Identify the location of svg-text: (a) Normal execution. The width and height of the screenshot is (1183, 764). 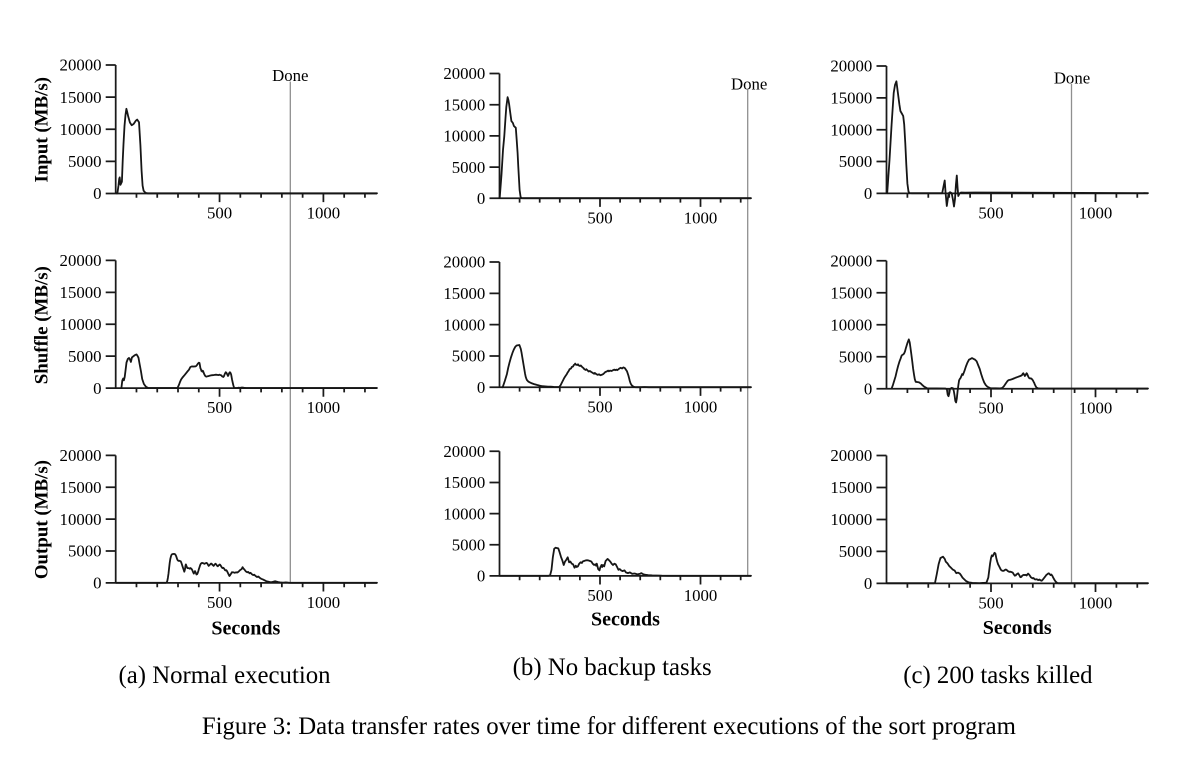
(224, 675).